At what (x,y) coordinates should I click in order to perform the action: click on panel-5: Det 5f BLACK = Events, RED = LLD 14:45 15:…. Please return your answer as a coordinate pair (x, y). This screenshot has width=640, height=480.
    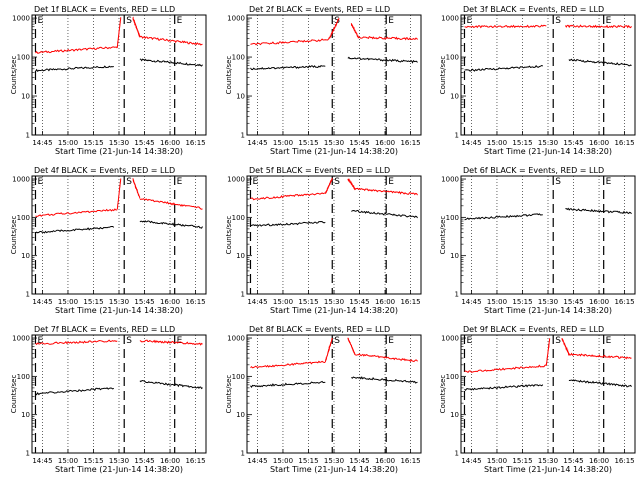
    Looking at the image, I should click on (323, 240).